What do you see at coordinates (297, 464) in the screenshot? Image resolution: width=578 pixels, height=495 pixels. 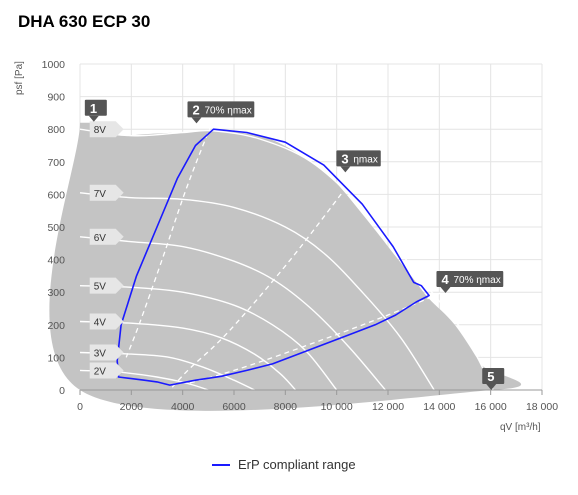 I see `legend-label: ErP compliant range` at bounding box center [297, 464].